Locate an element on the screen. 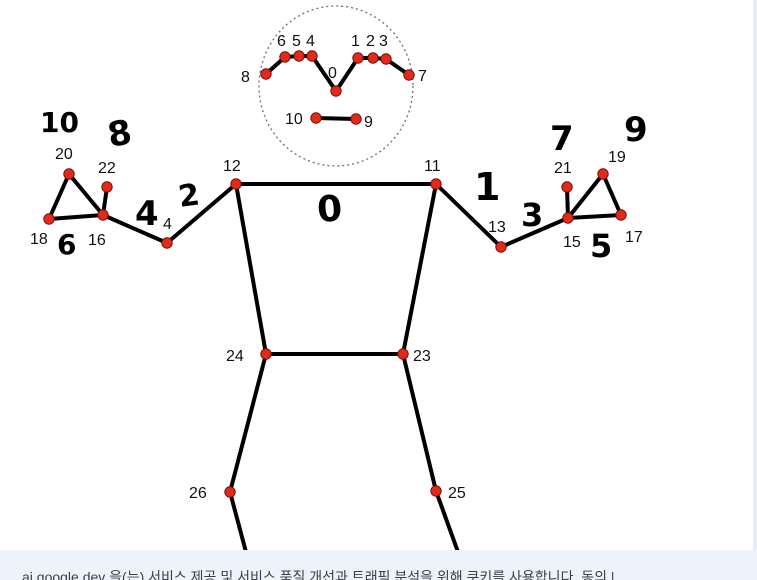  landmark-label-13: 13 is located at coordinates (497, 227).